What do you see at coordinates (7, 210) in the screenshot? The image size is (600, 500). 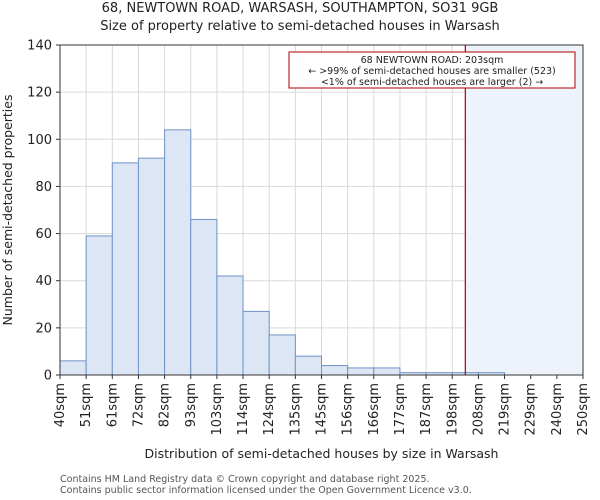 I see `y-axis-label: Number of semi-detached properties` at bounding box center [7, 210].